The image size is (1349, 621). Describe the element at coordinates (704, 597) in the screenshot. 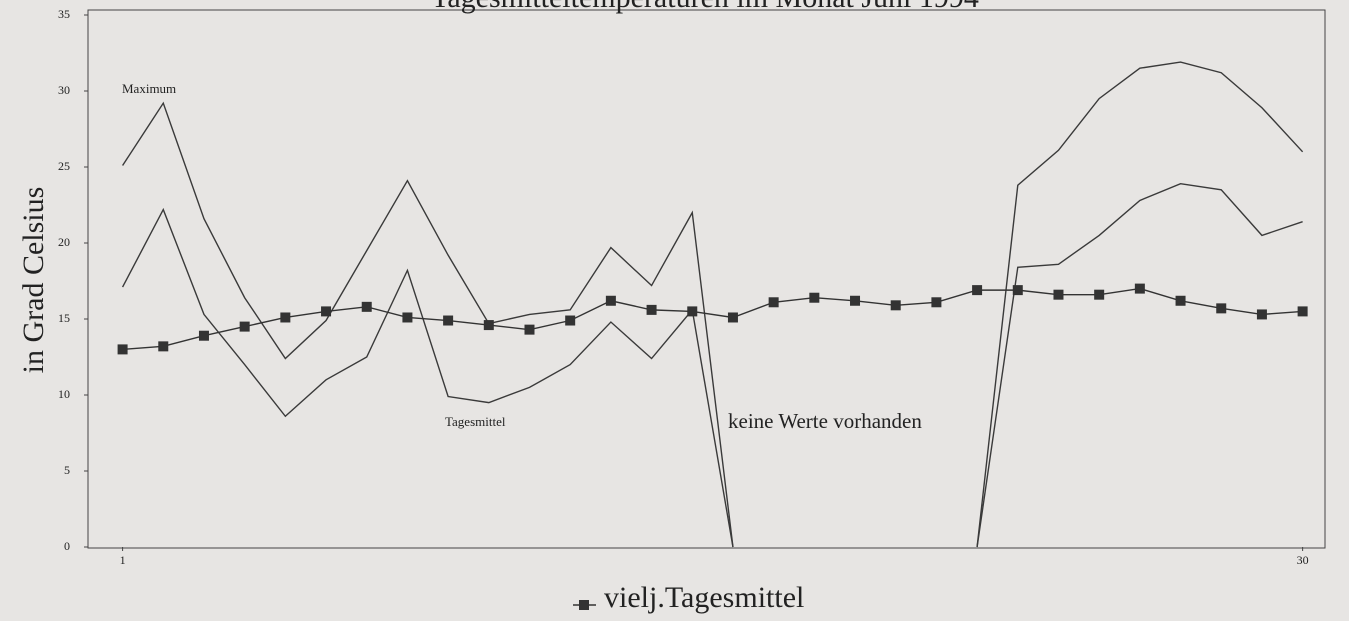

I see `legend-label: vielj.Tagesmittel` at that location.